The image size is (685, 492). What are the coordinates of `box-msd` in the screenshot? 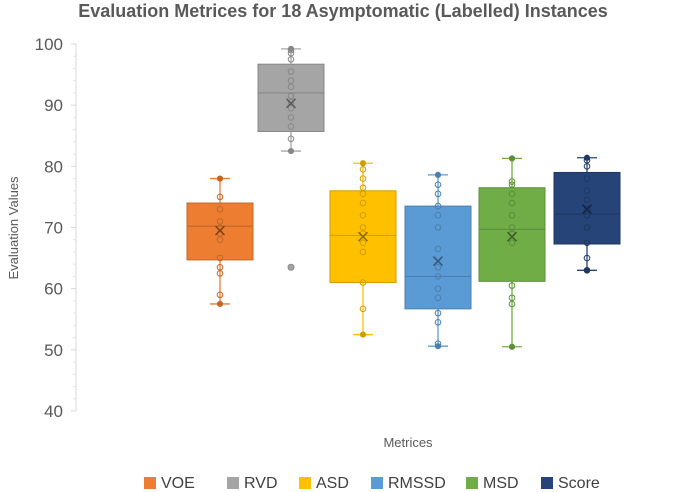 It's located at (512, 252).